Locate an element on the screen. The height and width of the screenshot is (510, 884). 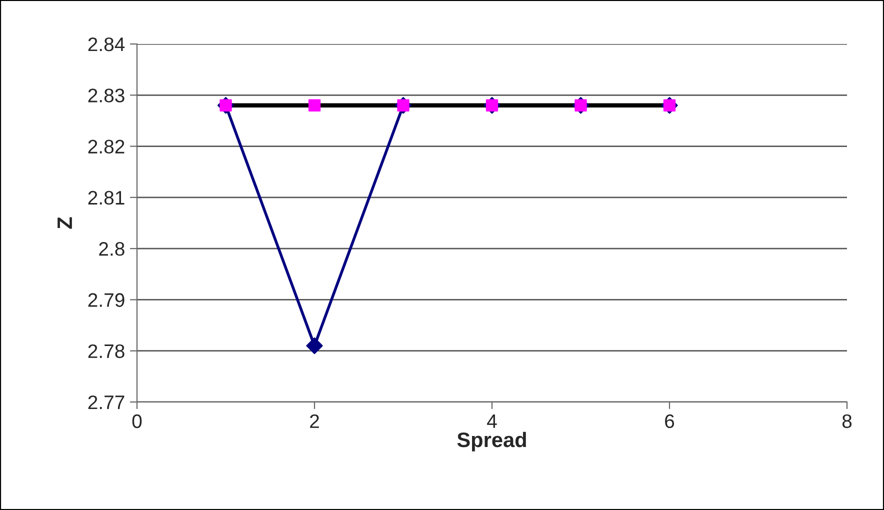
x-tick-label: 4 is located at coordinates (492, 421).